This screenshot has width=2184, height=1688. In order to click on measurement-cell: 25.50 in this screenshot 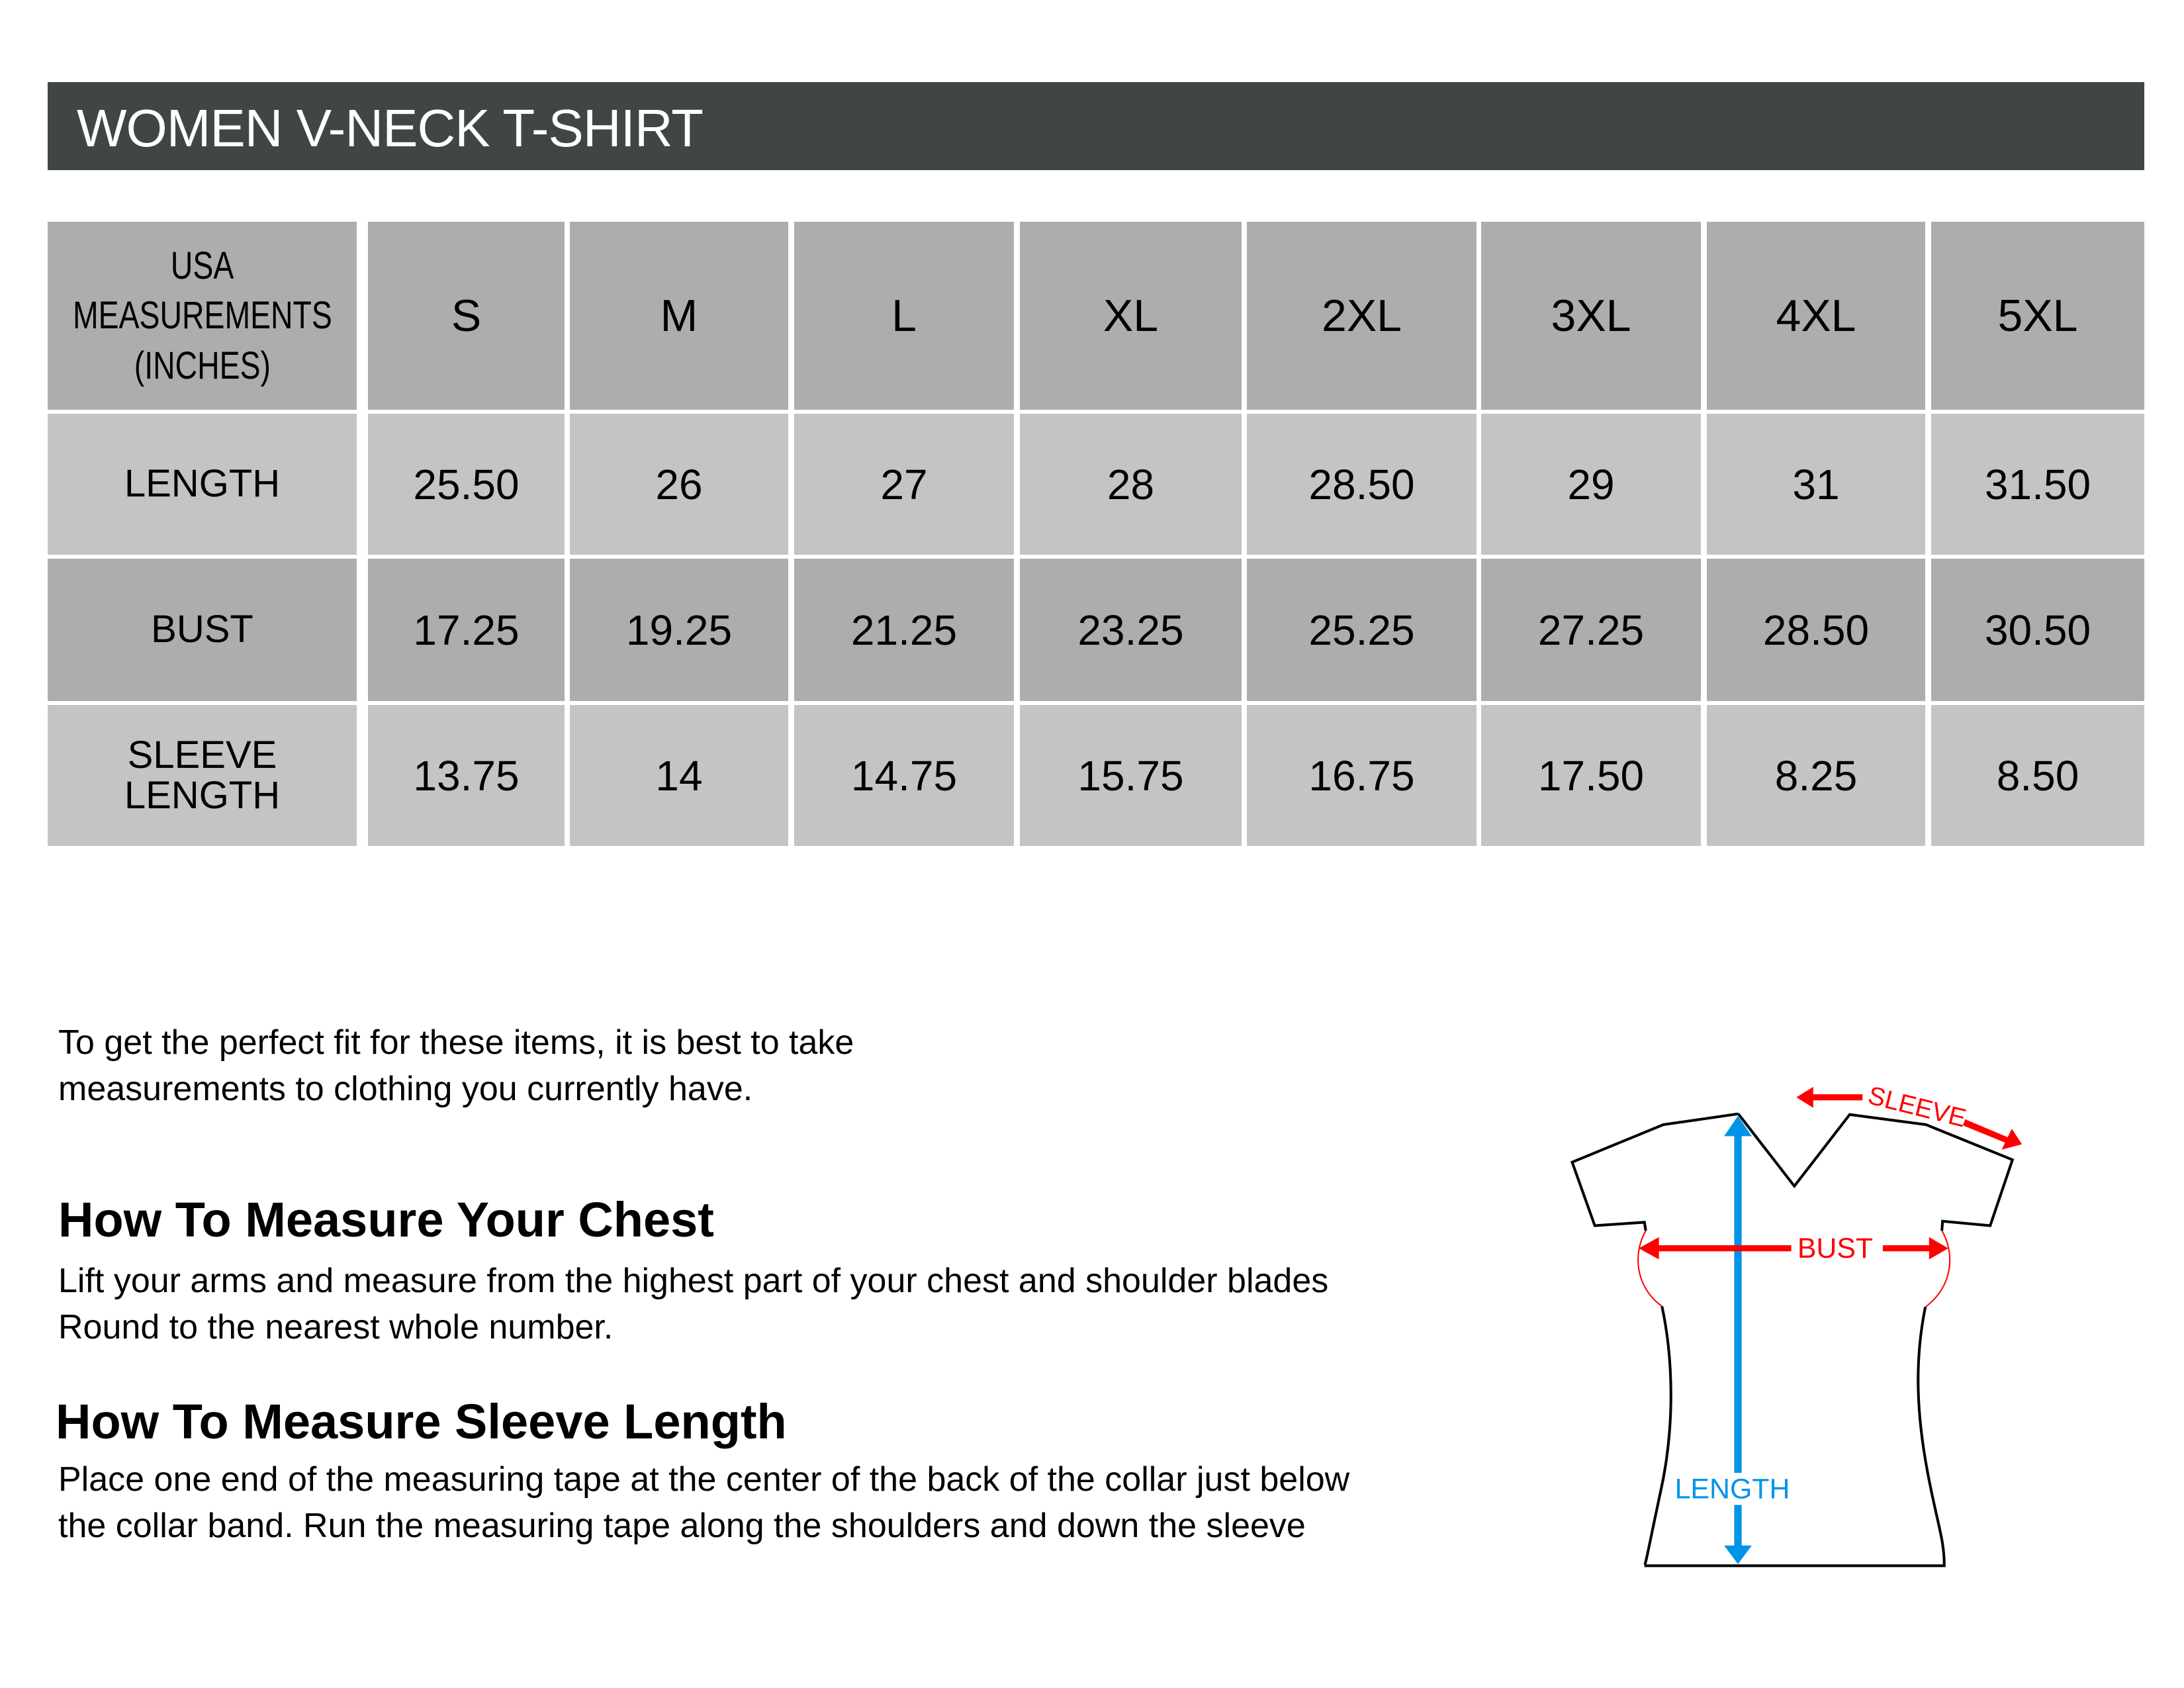, I will do `click(466, 484)`.